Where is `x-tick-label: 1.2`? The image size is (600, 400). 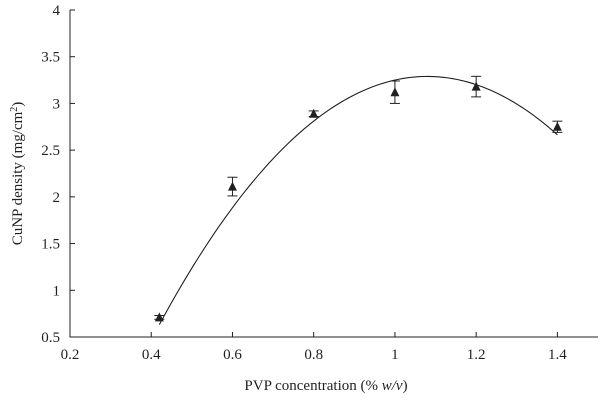 x-tick-label: 1.2 is located at coordinates (476, 355).